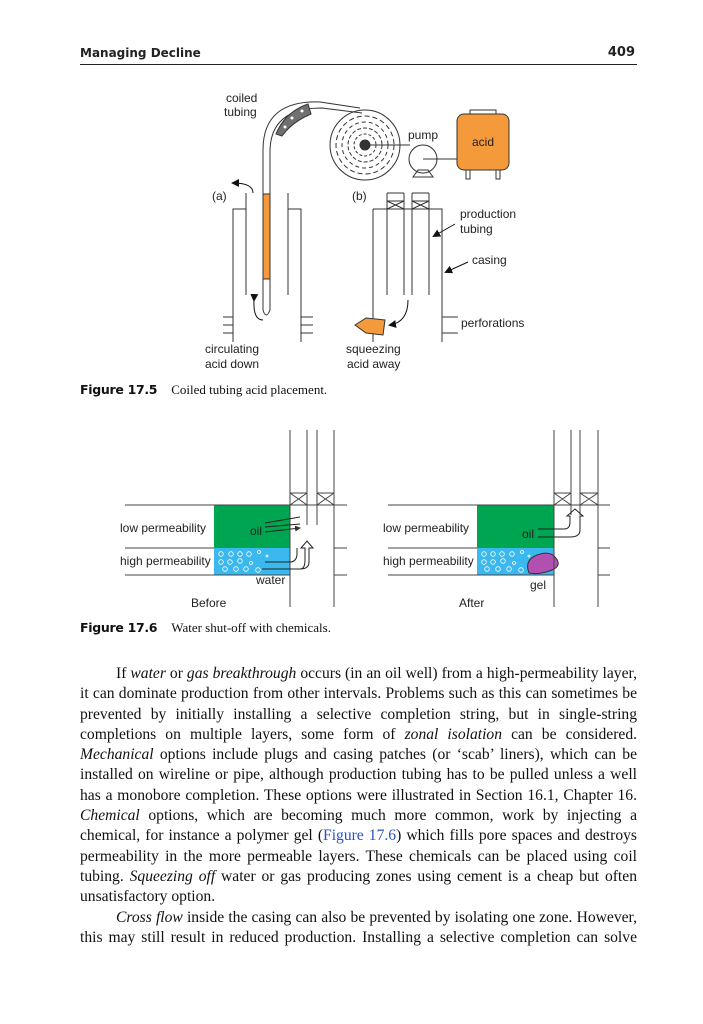 The width and height of the screenshot is (703, 1024). What do you see at coordinates (266, 236) in the screenshot?
I see `acid-slug` at bounding box center [266, 236].